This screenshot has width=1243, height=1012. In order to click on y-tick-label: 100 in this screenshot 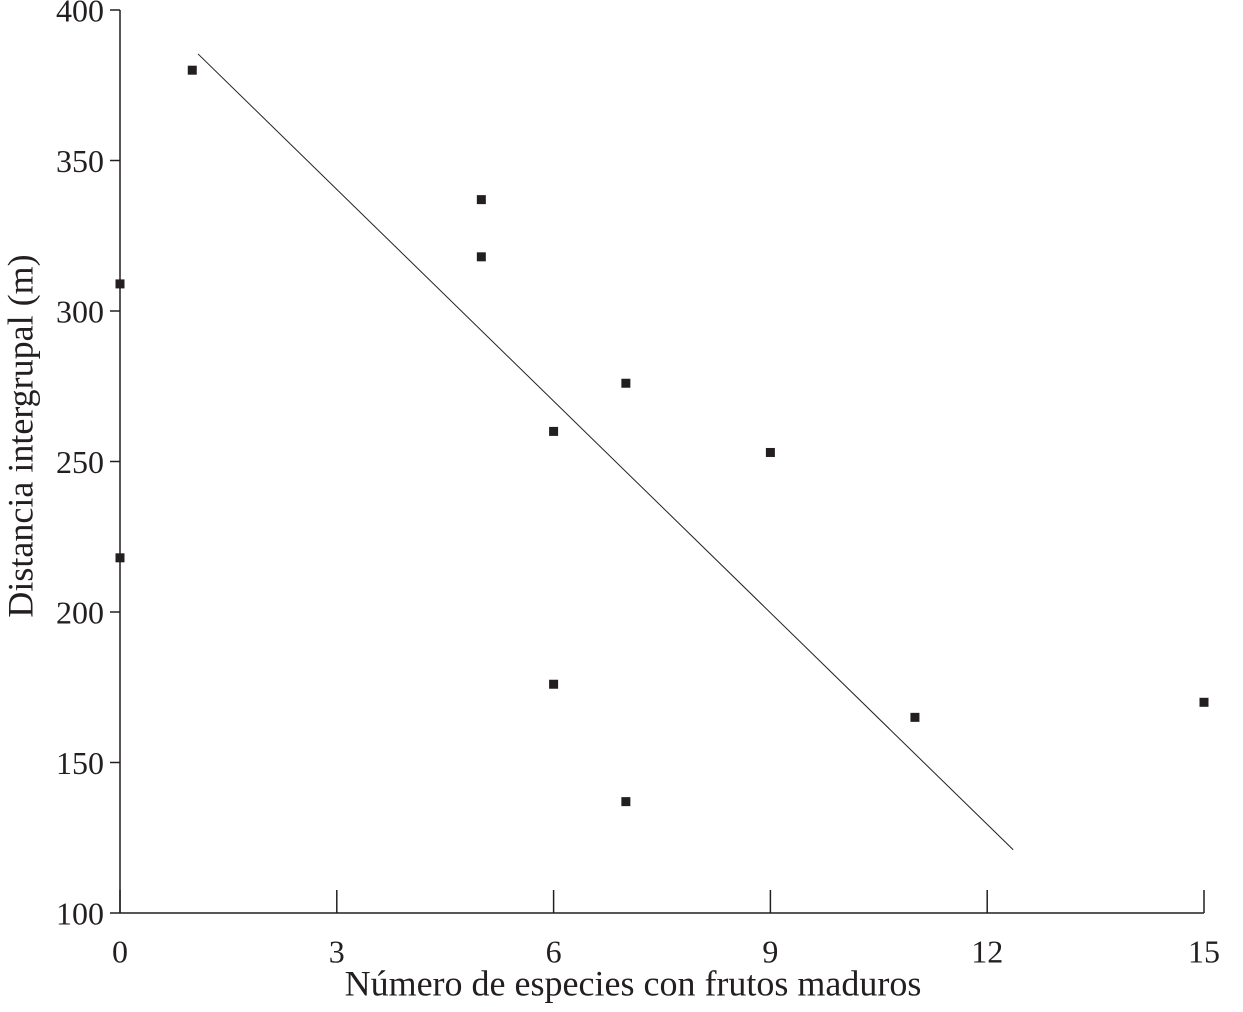, I will do `click(80, 913)`.